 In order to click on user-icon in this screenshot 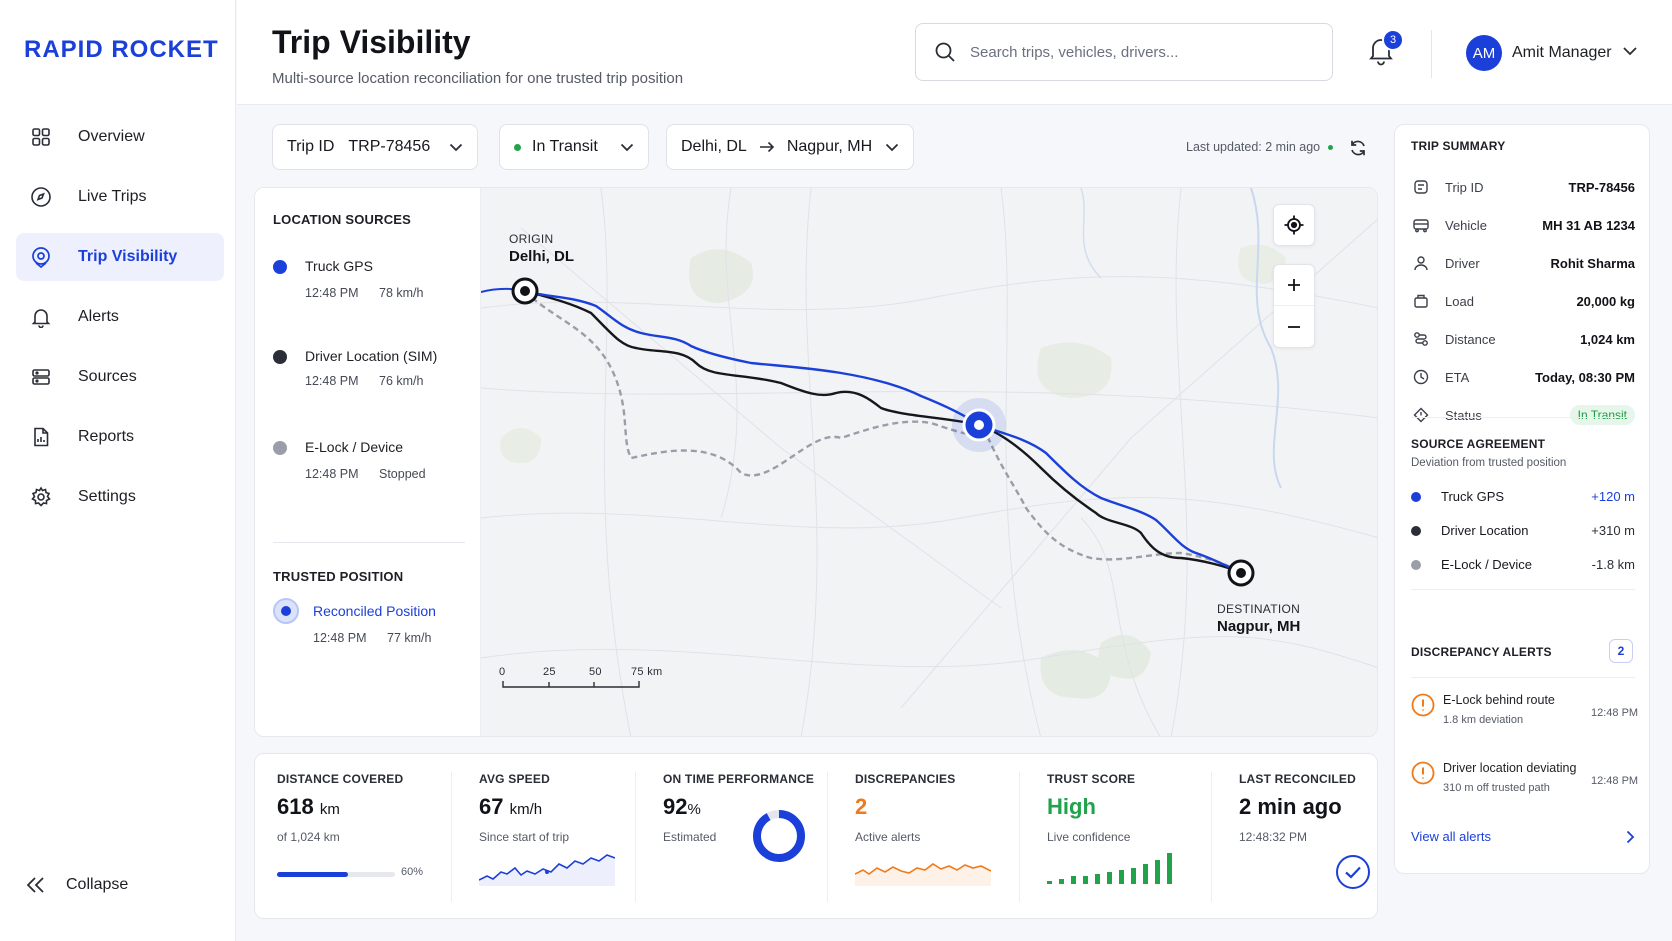, I will do `click(1421, 263)`.